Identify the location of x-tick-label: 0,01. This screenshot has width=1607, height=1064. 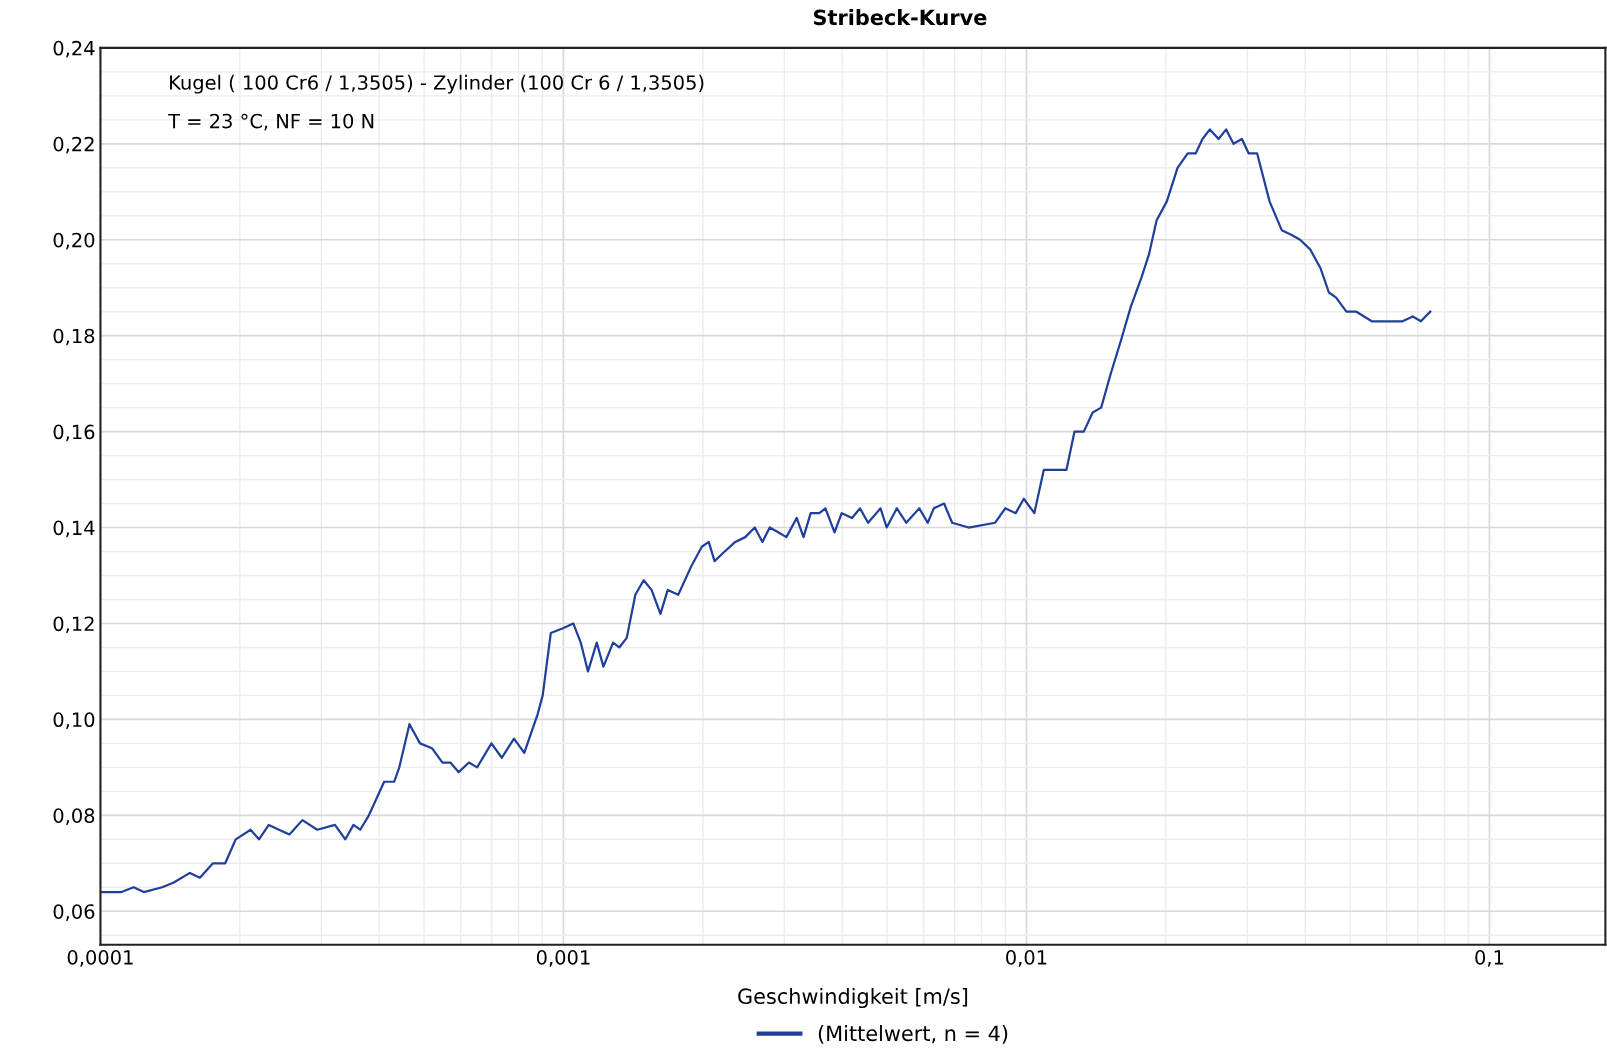
(1026, 958).